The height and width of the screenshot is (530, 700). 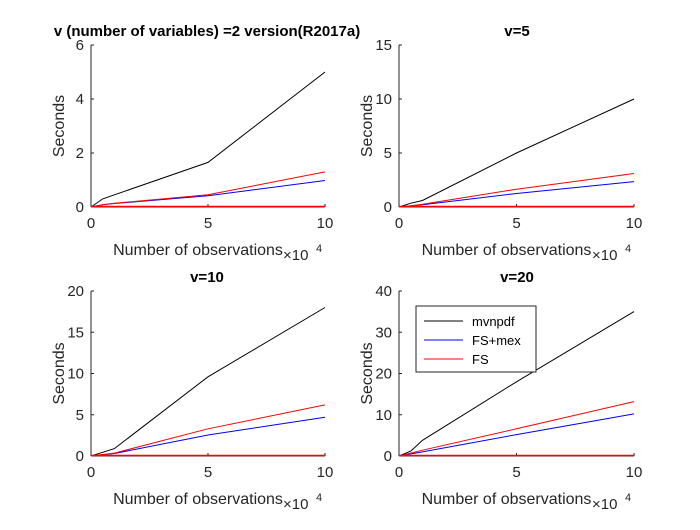 I want to click on legend: mvnpdf FS+mex FS, so click(x=476, y=339).